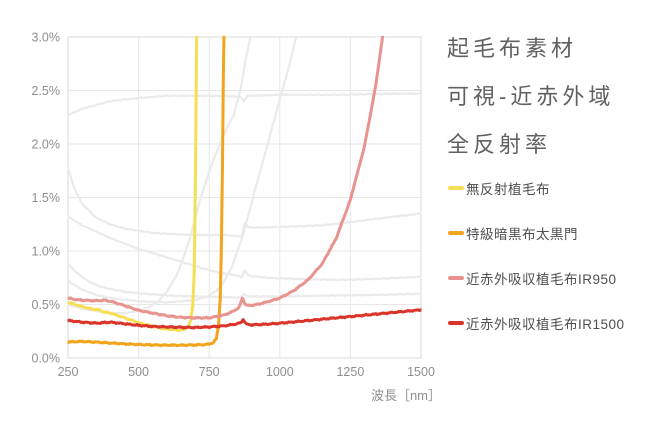  I want to click on legend-label: 無反射植毛布, so click(508, 189).